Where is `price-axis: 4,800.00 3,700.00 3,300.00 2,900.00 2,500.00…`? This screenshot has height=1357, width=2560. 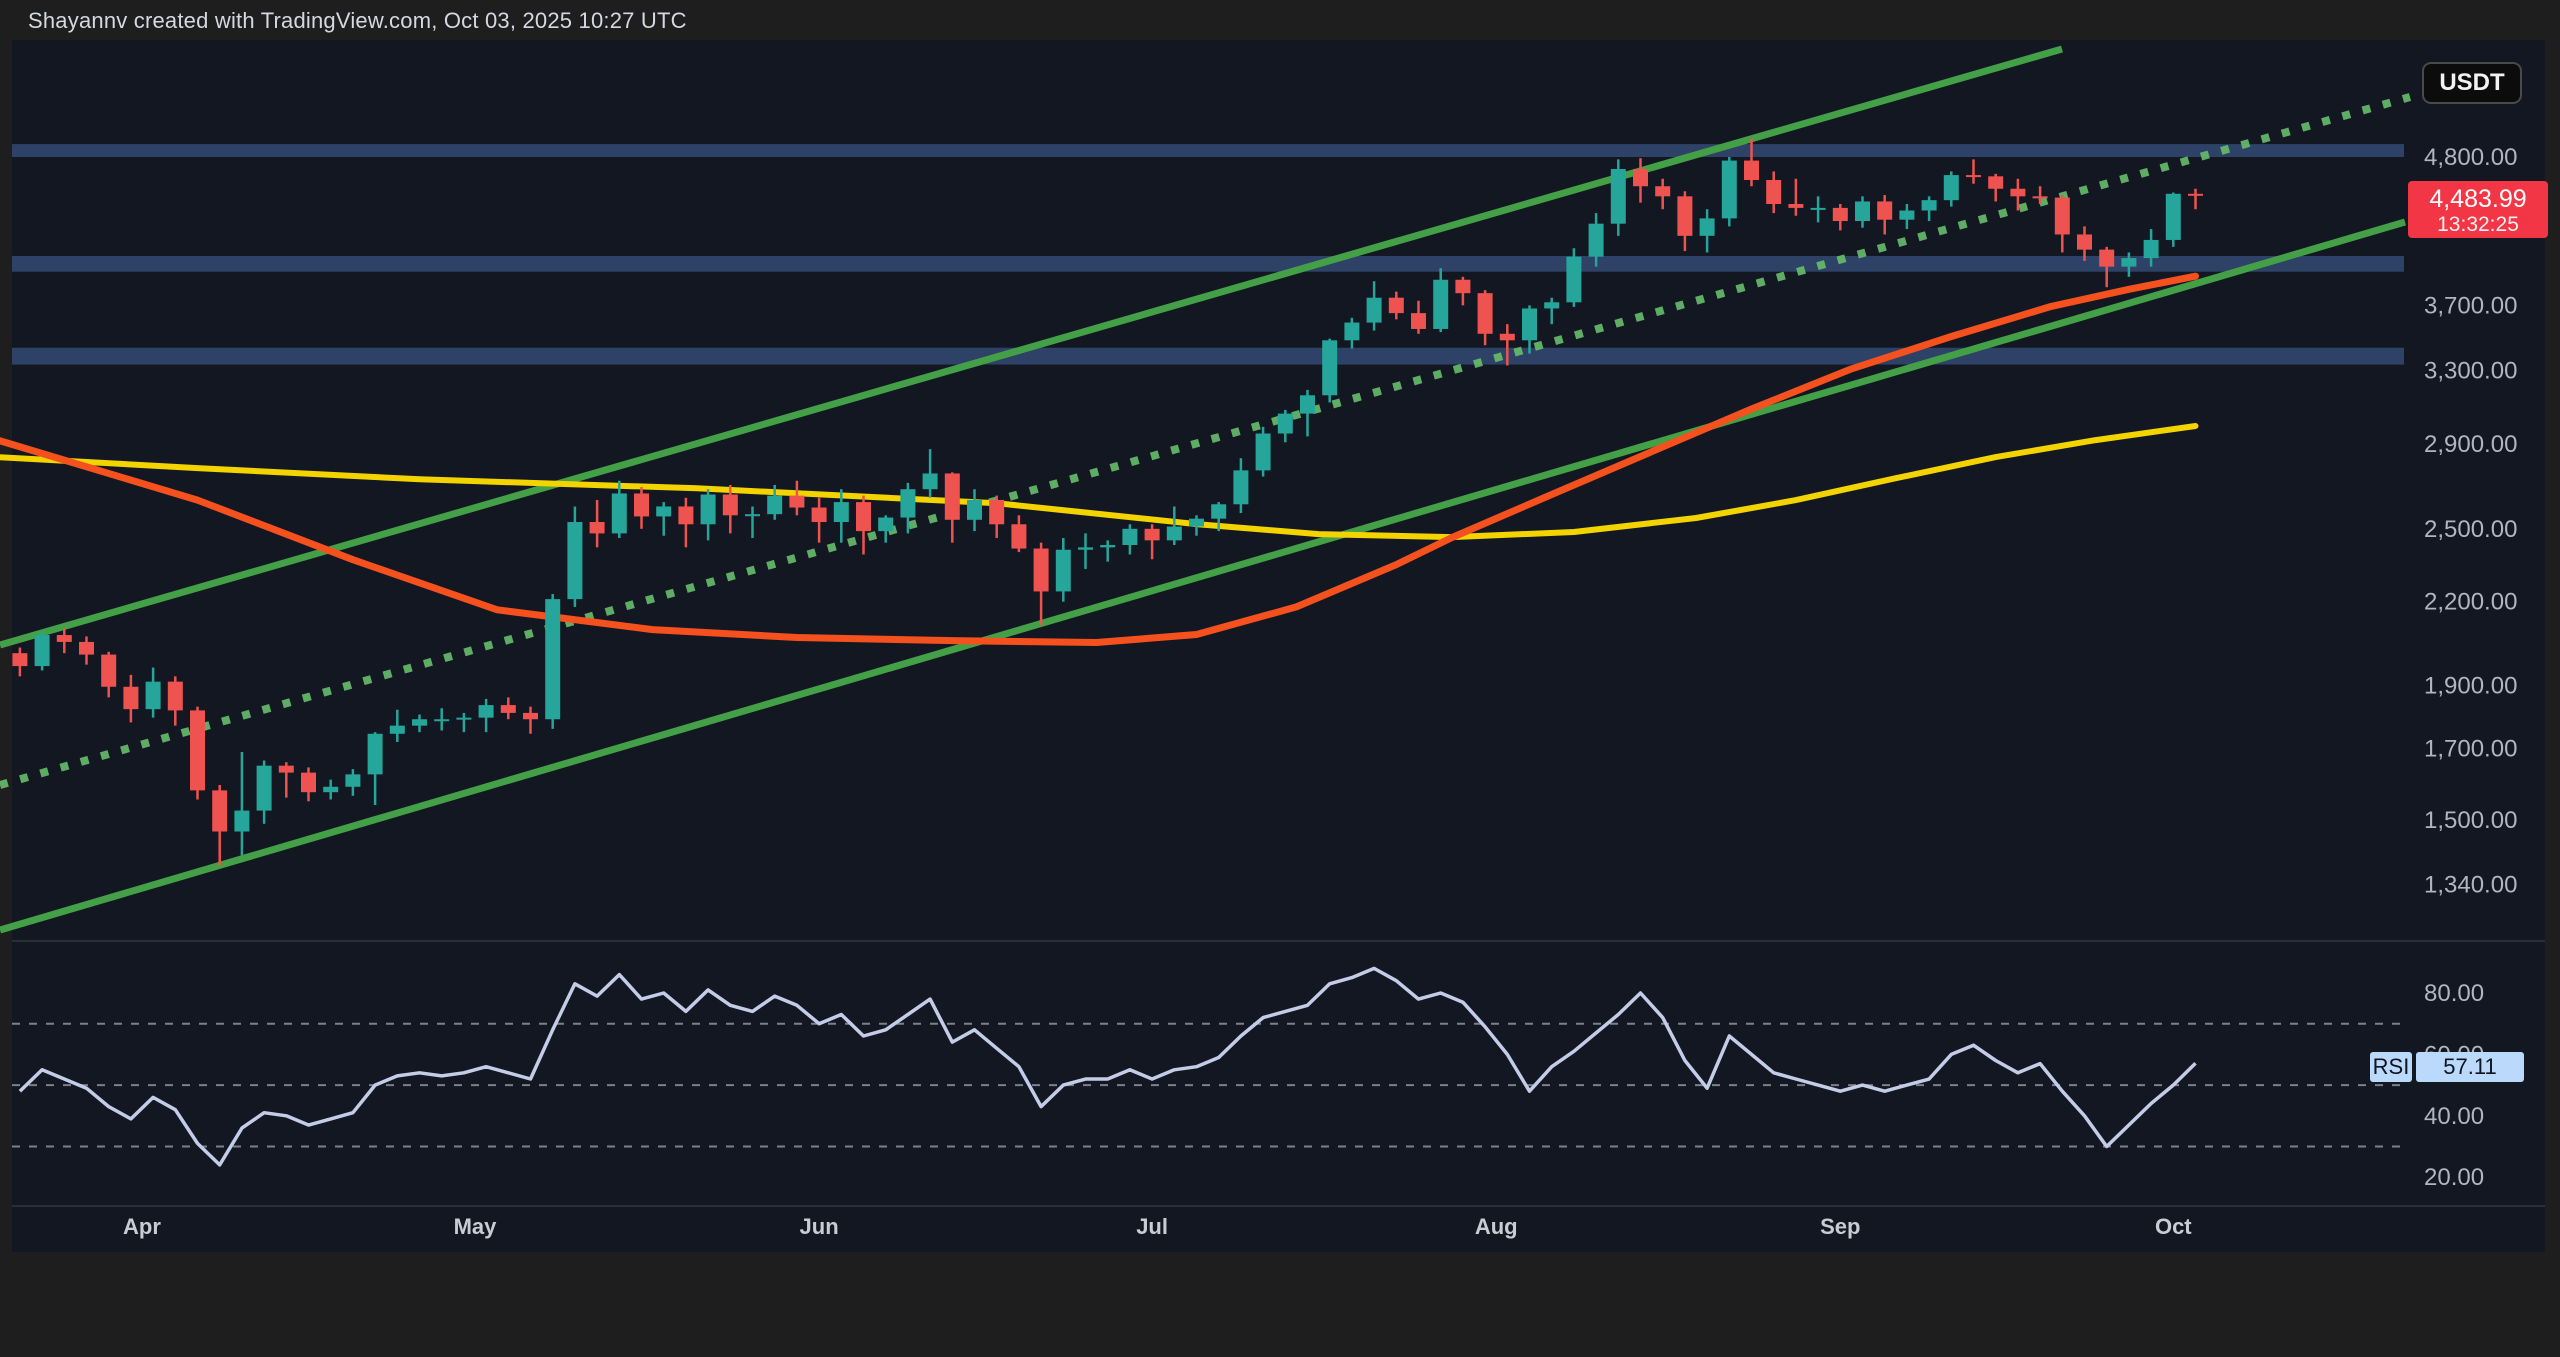
price-axis: 4,800.00 3,700.00 3,300.00 2,900.00 2,500.00… is located at coordinates (2470, 521).